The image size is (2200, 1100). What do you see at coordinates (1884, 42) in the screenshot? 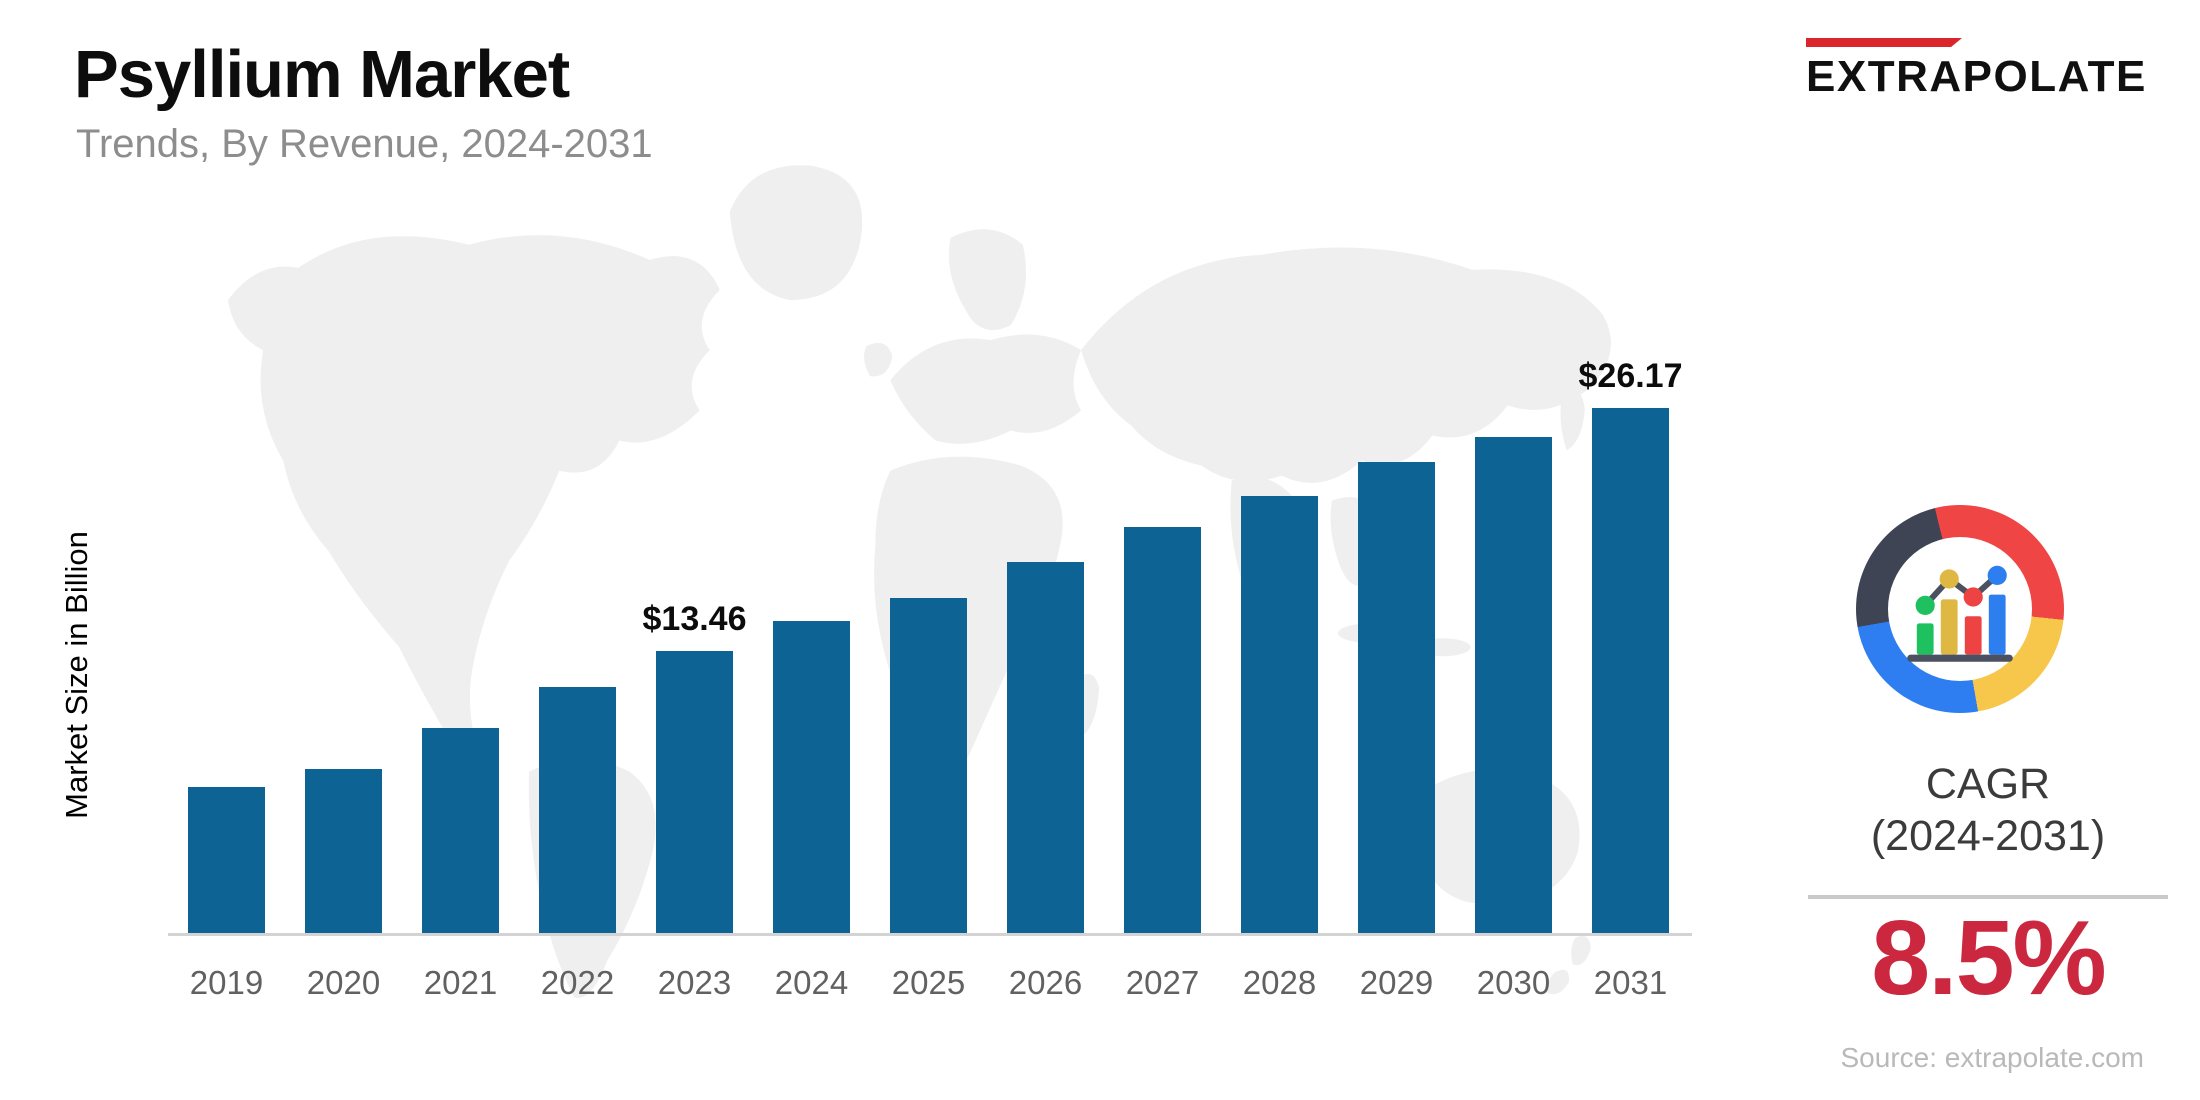
I see `brand-stripe-icon` at bounding box center [1884, 42].